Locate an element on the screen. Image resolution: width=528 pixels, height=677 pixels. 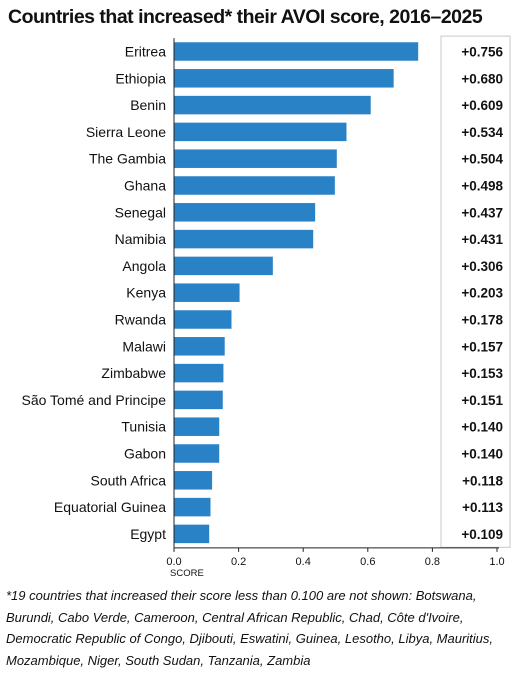
value-label: +0.534 is located at coordinates (482, 132).